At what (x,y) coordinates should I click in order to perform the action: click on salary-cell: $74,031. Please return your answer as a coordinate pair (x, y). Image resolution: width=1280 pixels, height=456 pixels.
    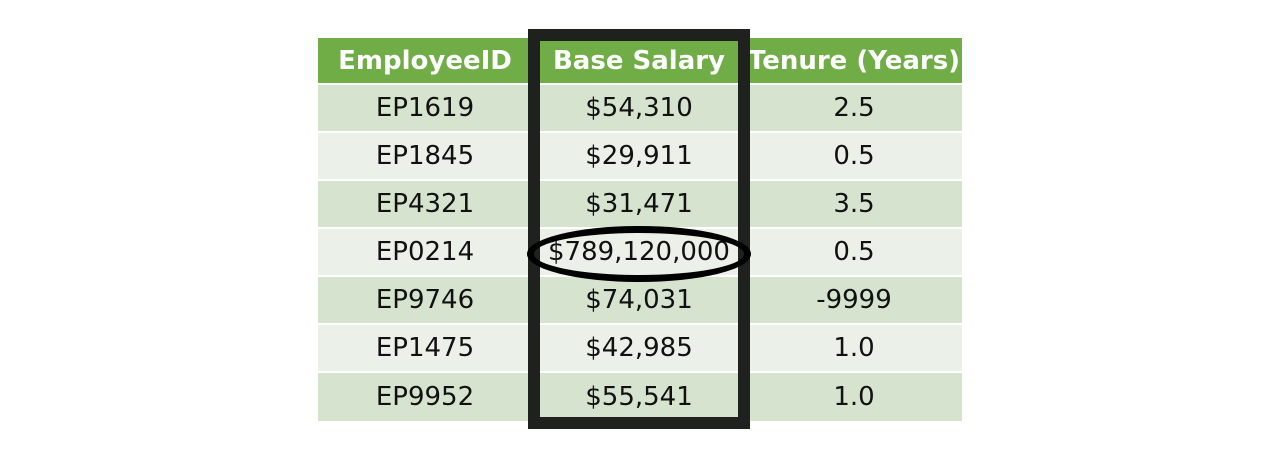
    Looking at the image, I should click on (640, 300).